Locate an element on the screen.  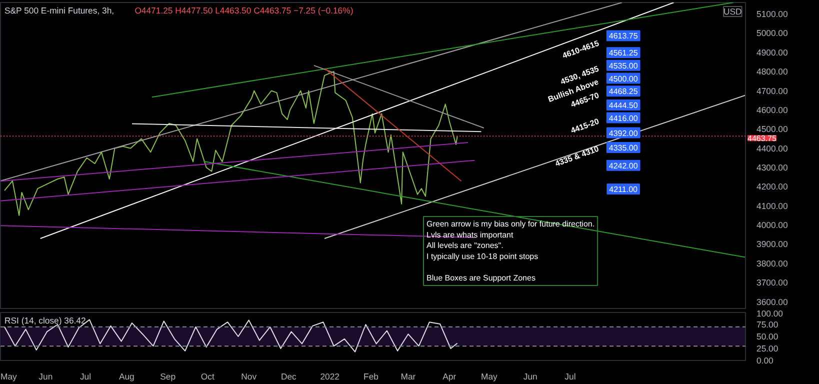
x-tick-label: Feb is located at coordinates (371, 377).